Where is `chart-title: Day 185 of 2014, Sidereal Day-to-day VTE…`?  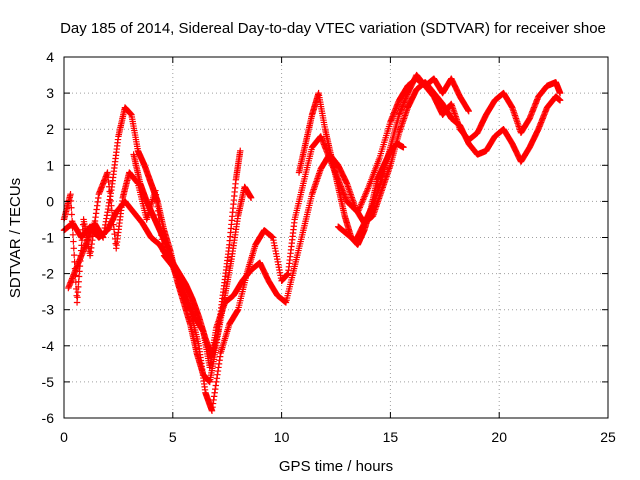 chart-title: Day 185 of 2014, Sidereal Day-to-day VTE… is located at coordinates (333, 28).